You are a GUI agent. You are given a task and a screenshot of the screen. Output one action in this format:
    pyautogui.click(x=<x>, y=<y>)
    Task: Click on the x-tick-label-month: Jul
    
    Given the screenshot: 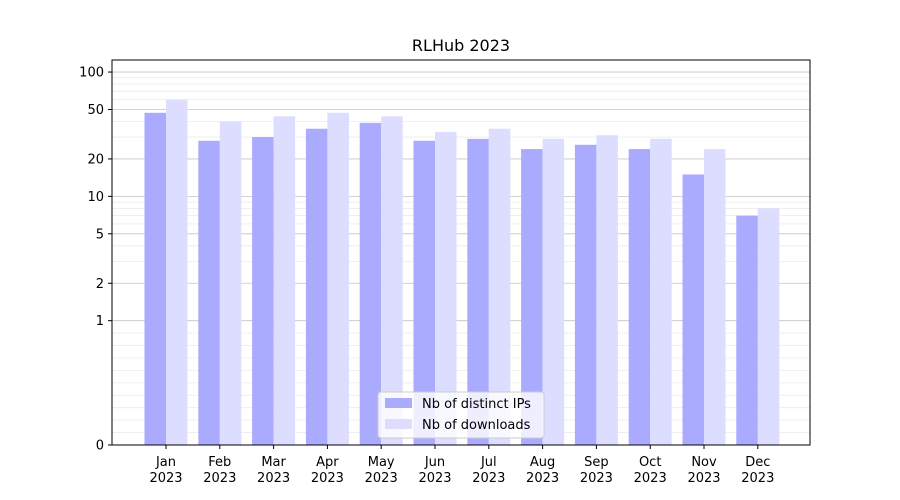 What is the action you would take?
    pyautogui.click(x=488, y=462)
    